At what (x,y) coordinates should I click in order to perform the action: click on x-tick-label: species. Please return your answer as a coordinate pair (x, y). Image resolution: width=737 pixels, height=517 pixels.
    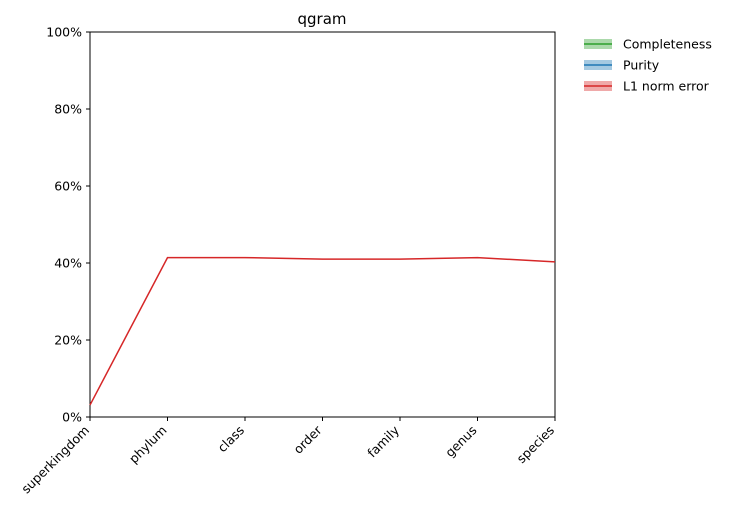
    Looking at the image, I should click on (536, 445).